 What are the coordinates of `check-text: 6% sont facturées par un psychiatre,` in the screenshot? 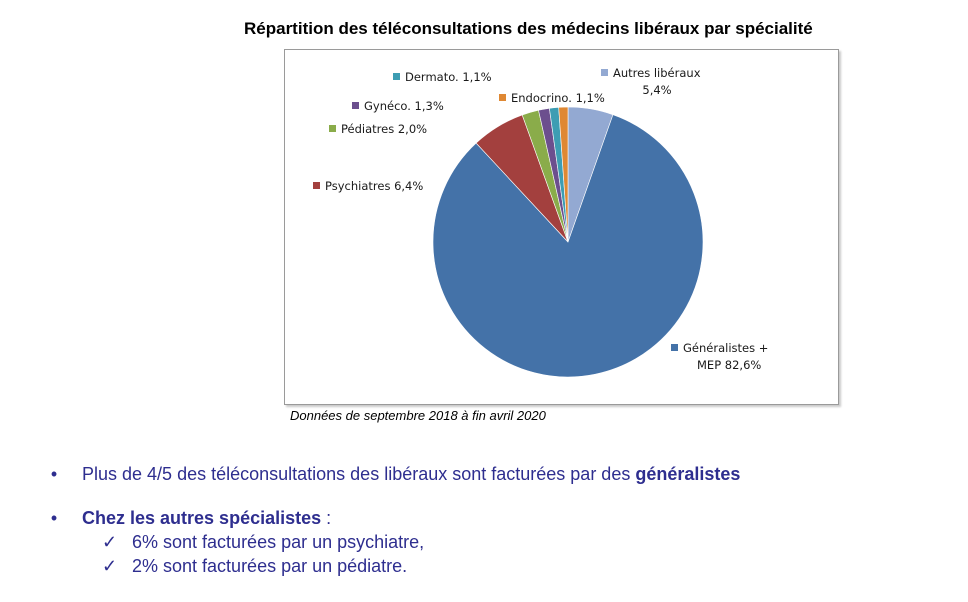 It's located at (278, 542).